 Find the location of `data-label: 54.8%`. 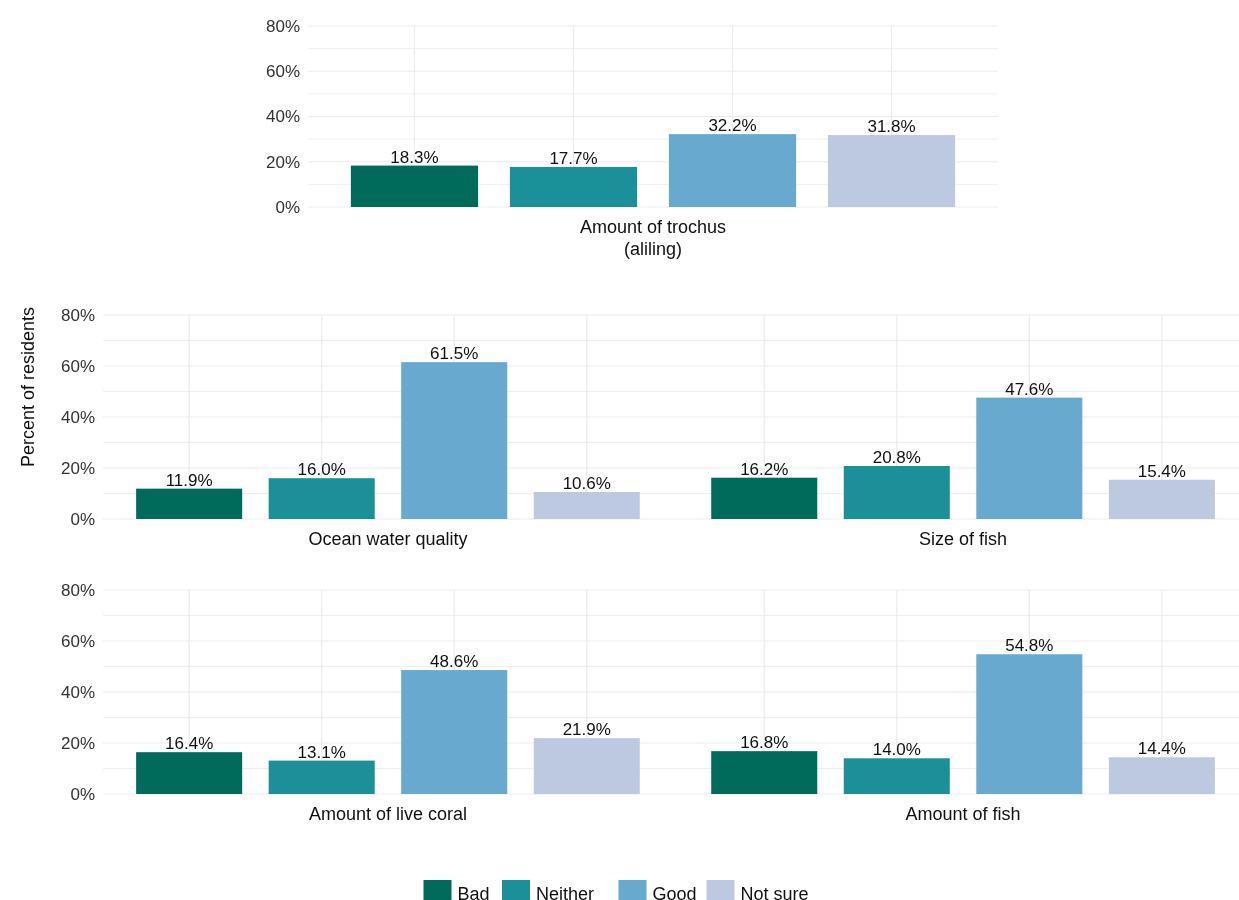

data-label: 54.8% is located at coordinates (1029, 646).